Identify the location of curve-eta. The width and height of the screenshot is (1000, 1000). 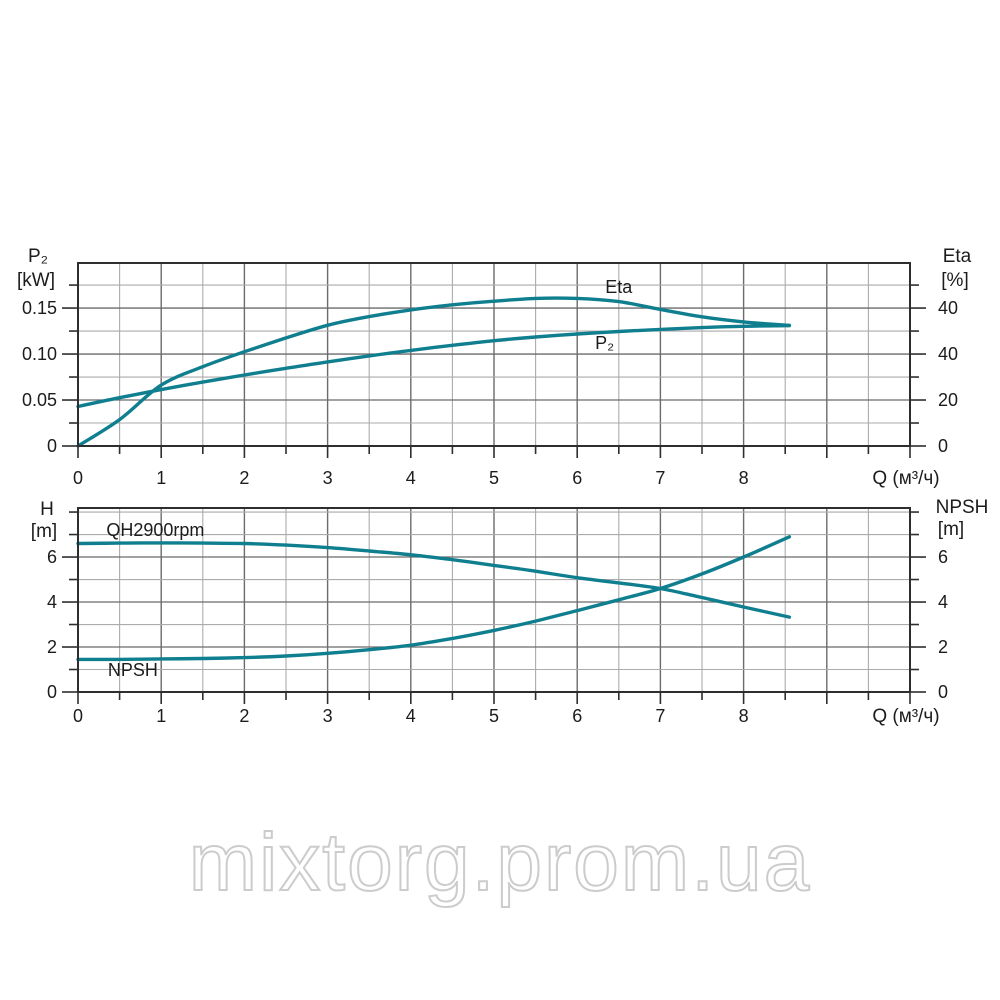
(434, 372).